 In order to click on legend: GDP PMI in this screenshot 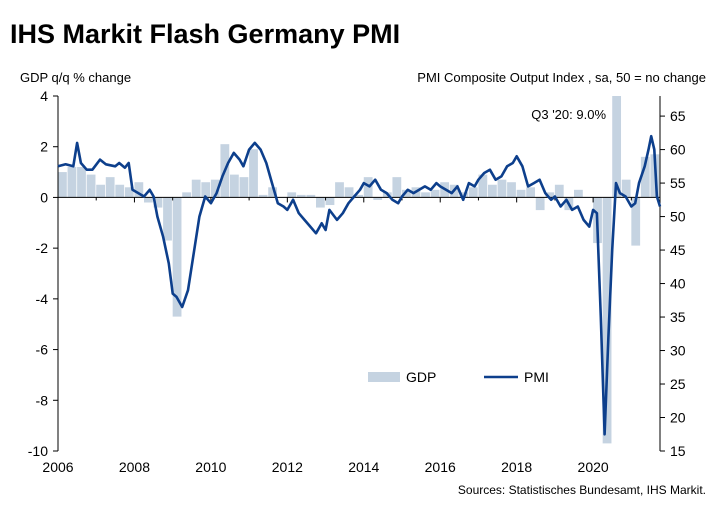, I will do `click(458, 377)`.